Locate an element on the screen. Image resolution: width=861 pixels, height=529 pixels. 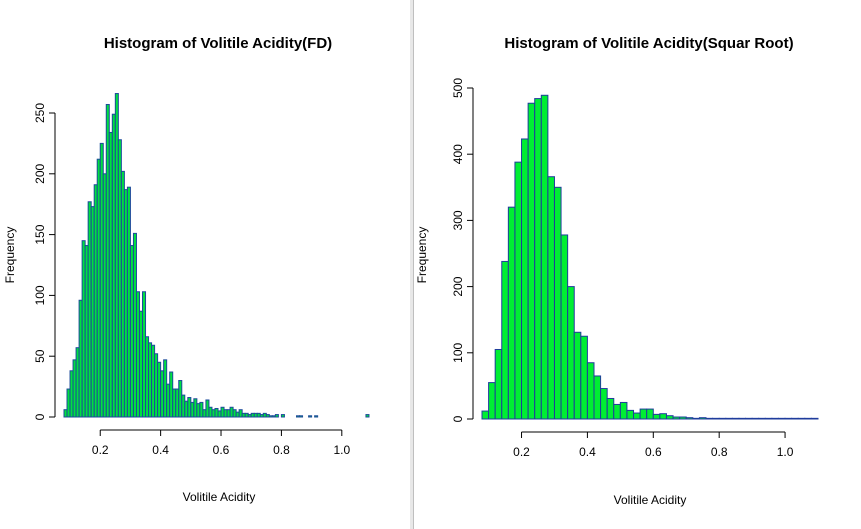
y-tick-label: 250 is located at coordinates (40, 113).